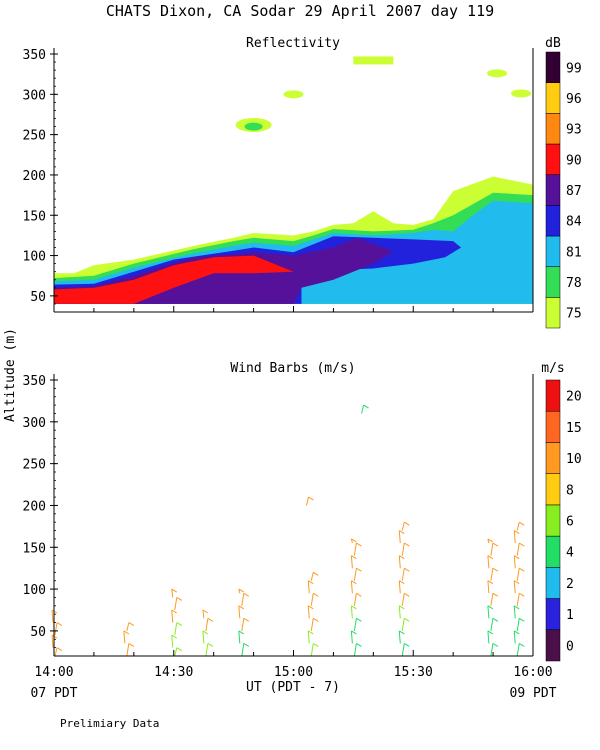 The height and width of the screenshot is (750, 600). Describe the element at coordinates (574, 130) in the screenshot. I see `reflectivity-colorbar-label-6: 93` at that location.